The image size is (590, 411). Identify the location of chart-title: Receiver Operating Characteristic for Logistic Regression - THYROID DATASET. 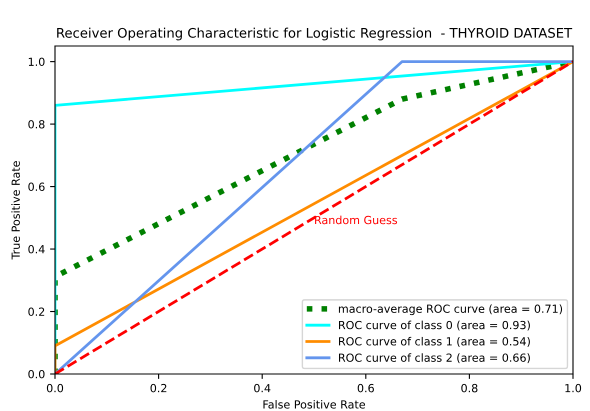
(314, 34).